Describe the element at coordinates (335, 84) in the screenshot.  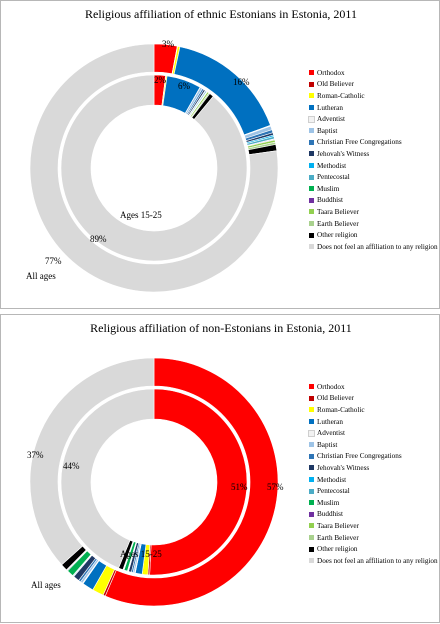
I see `legend-label: Old Believer` at that location.